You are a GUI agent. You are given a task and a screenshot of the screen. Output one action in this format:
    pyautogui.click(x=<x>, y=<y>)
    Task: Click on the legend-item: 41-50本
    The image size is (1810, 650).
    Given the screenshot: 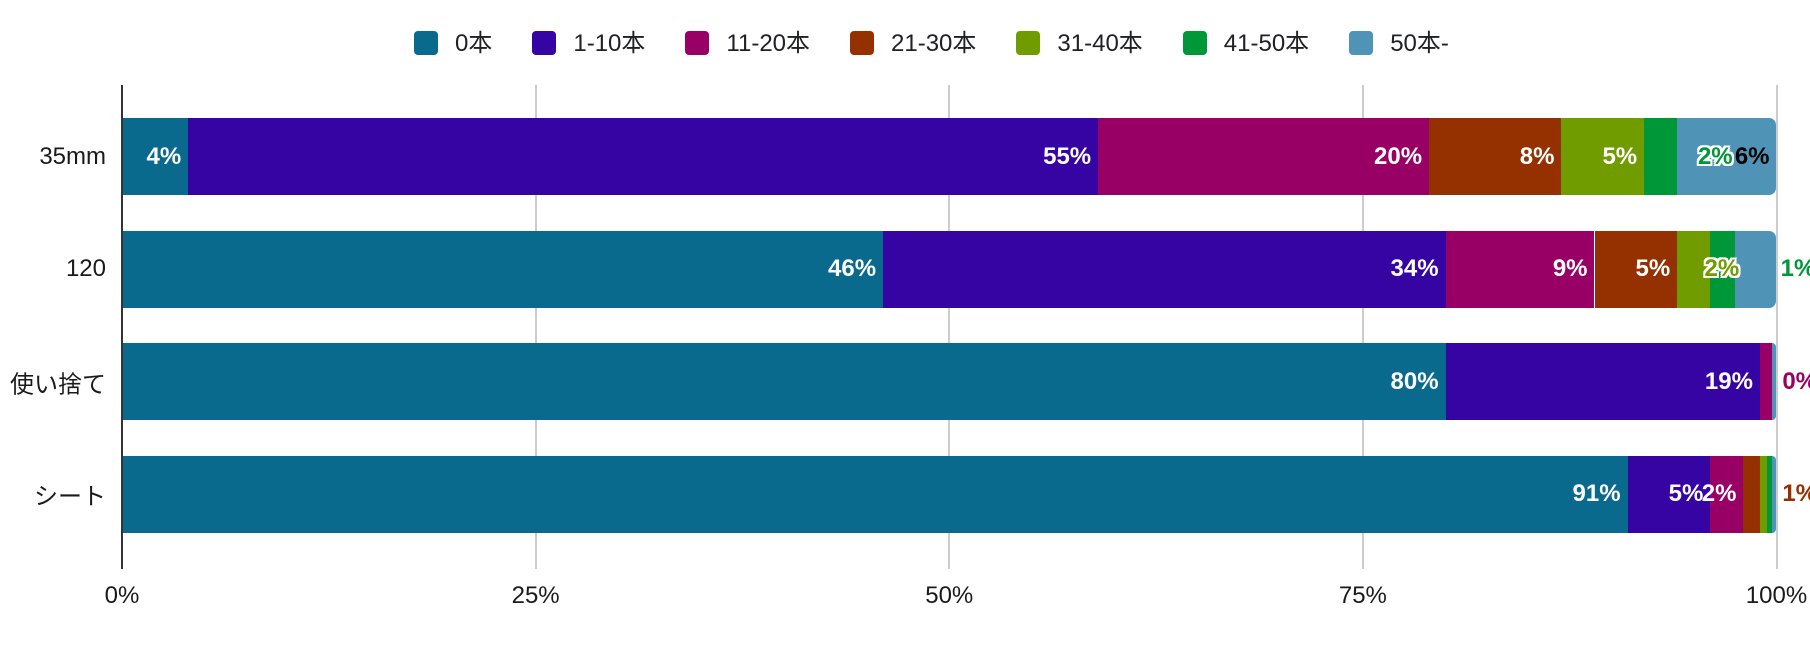 What is the action you would take?
    pyautogui.click(x=1246, y=43)
    